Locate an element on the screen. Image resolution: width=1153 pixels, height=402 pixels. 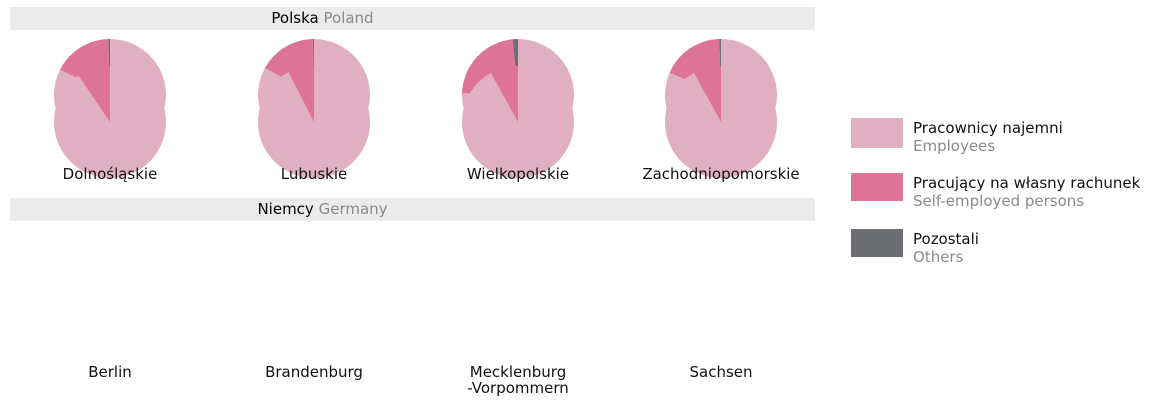
pie-title: Dolnośląskie is located at coordinates (110, 174).